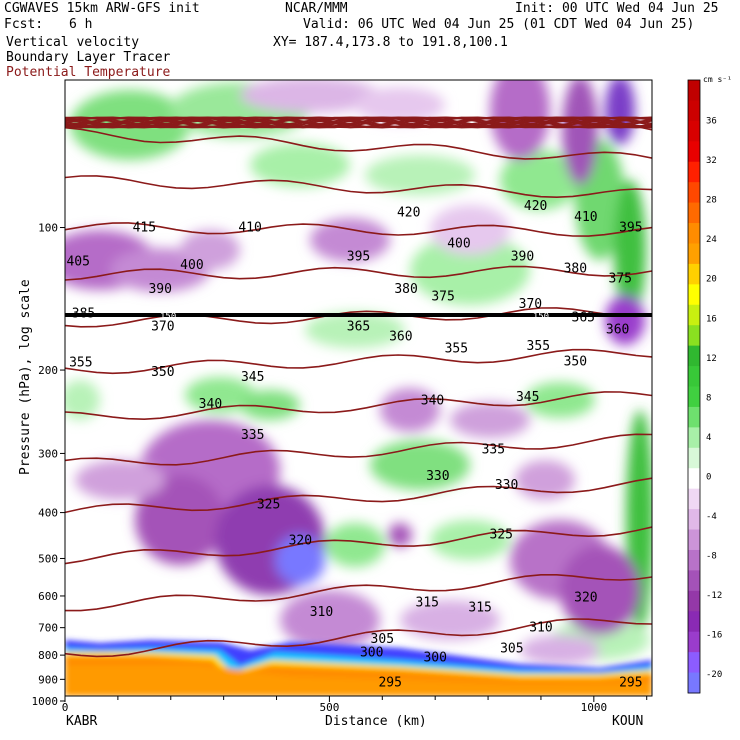 This screenshot has height=740, width=740. What do you see at coordinates (48, 465) in the screenshot?
I see `y-axis: 100 200 300 400 500 600 700 800 900 1000` at bounding box center [48, 465].